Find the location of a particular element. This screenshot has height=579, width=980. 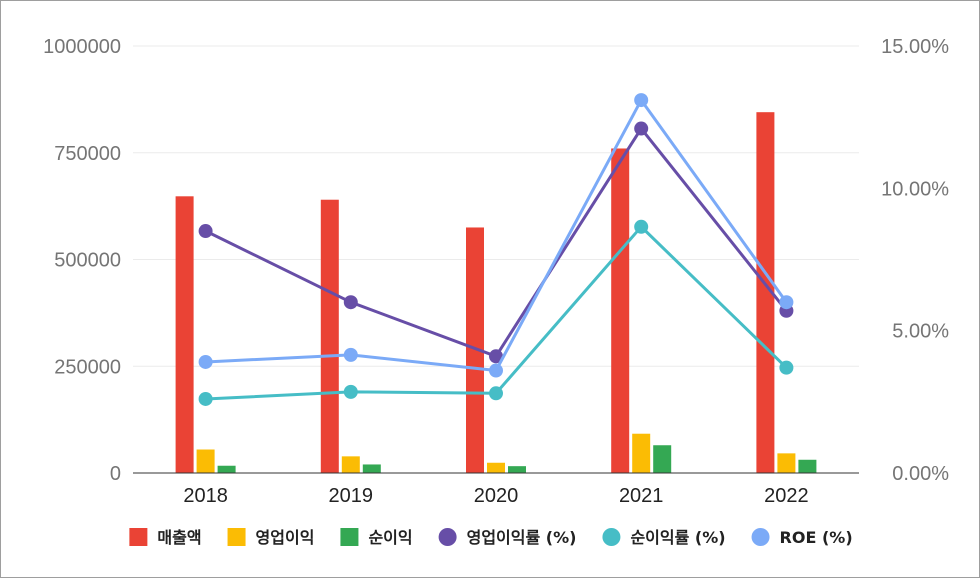

right-axis-tick-label: 15.00% is located at coordinates (915, 47).